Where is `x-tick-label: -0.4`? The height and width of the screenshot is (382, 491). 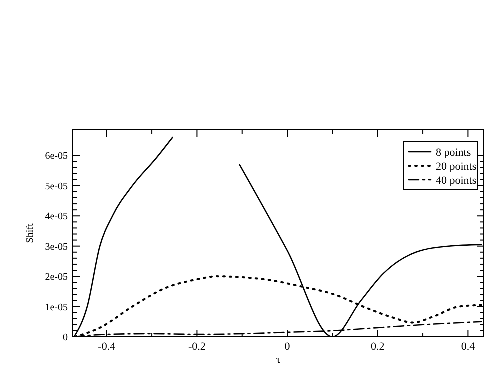 x-tick-label: -0.4 is located at coordinates (107, 347).